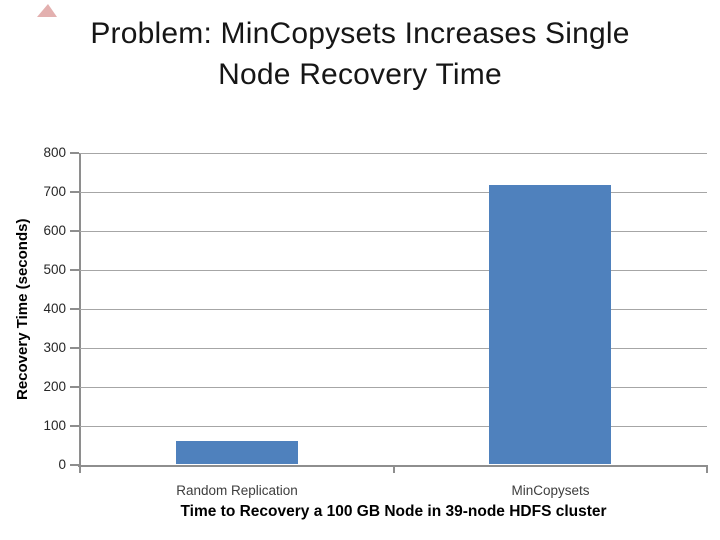  I want to click on y-tick-label-600: 600, so click(54, 230).